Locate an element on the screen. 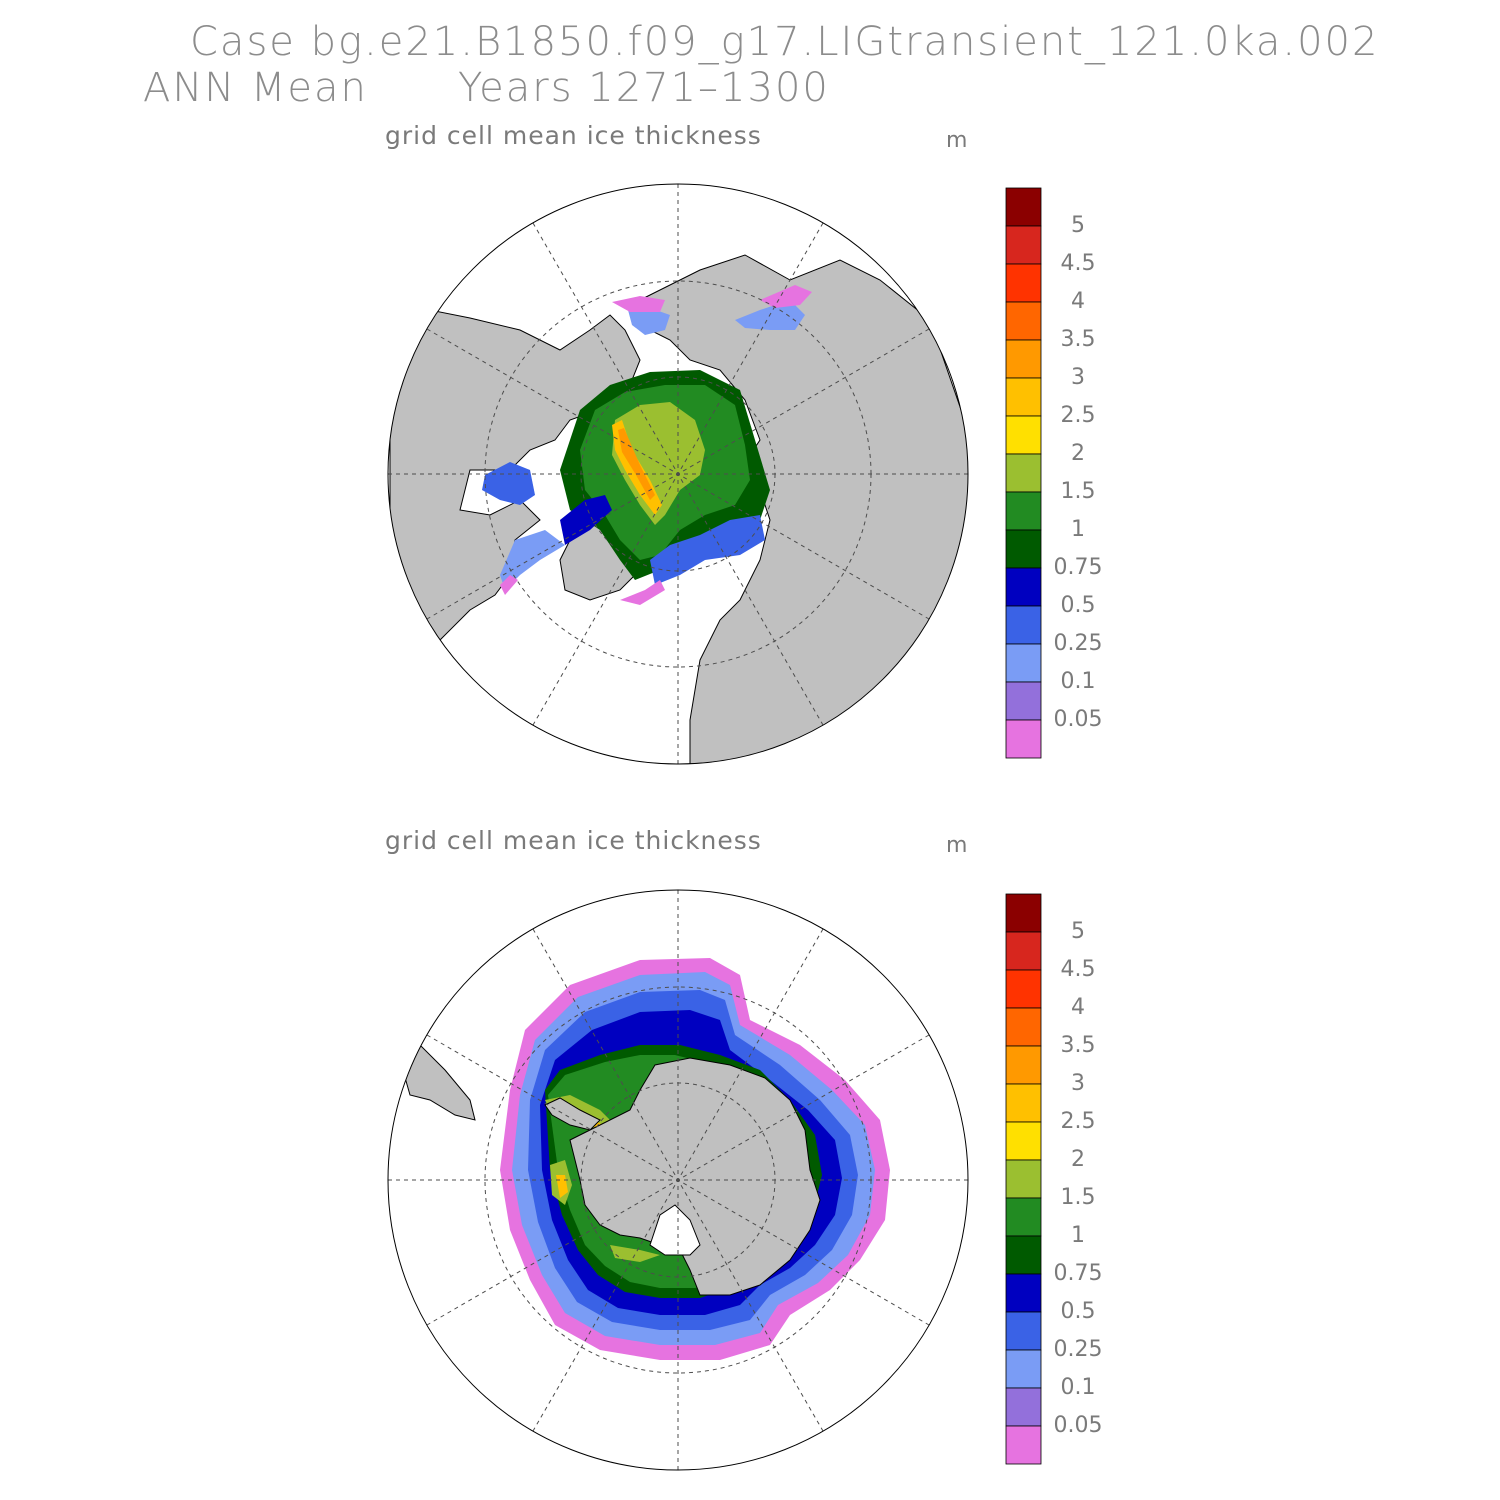 This screenshot has height=1500, width=1500. mean-label: ANN Mean is located at coordinates (255, 88).